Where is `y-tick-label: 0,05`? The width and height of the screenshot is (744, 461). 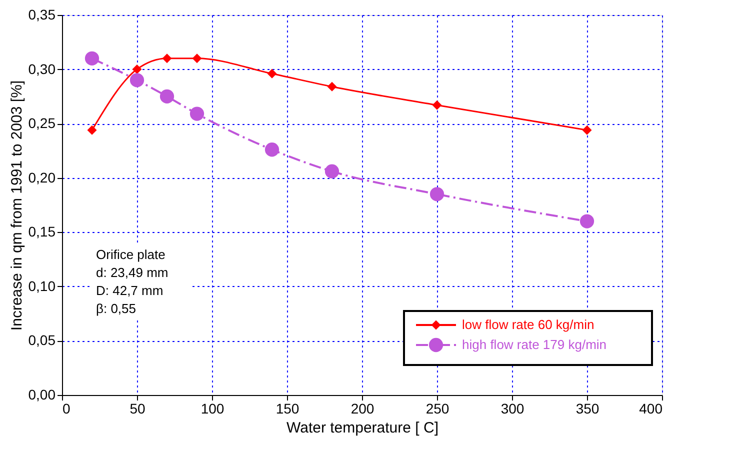 y-tick-label: 0,05 is located at coordinates (42, 340).